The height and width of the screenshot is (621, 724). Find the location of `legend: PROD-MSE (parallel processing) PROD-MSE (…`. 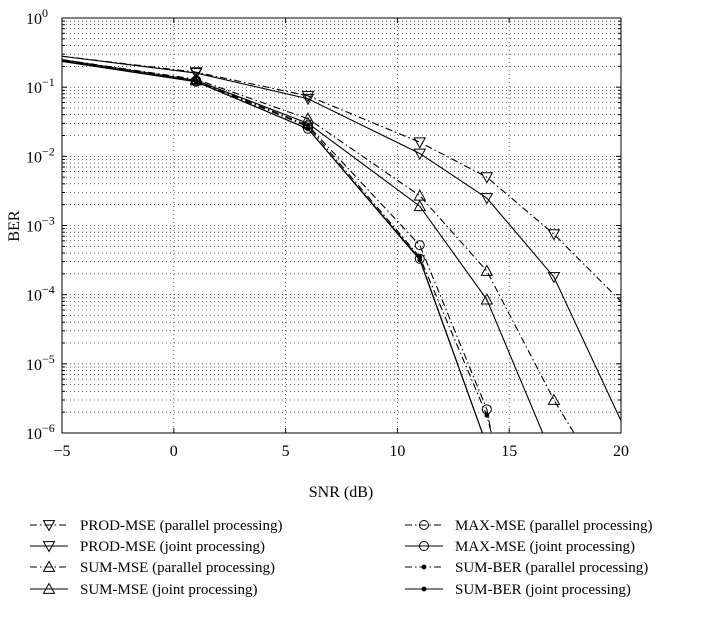

legend: PROD-MSE (parallel processing) PROD-MSE (… is located at coordinates (341, 558).